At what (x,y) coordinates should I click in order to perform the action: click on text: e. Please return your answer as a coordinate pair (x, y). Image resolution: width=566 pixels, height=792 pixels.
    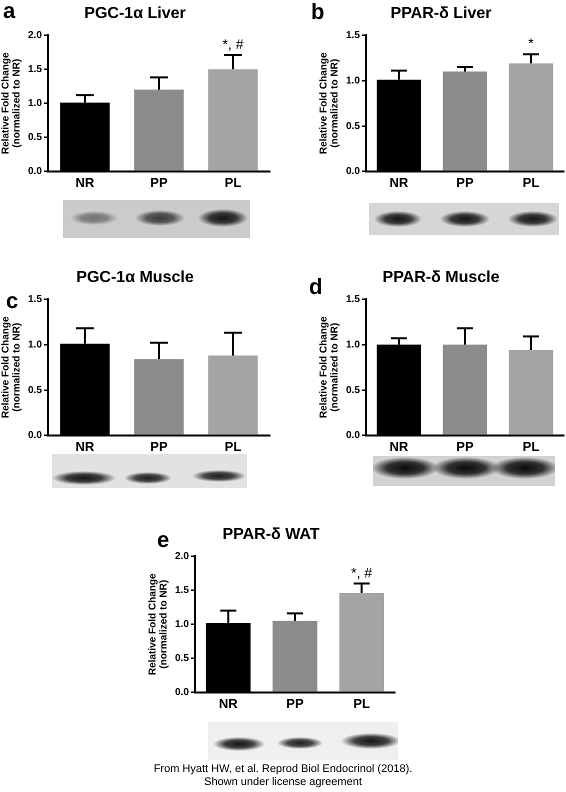
    Looking at the image, I should click on (163, 539).